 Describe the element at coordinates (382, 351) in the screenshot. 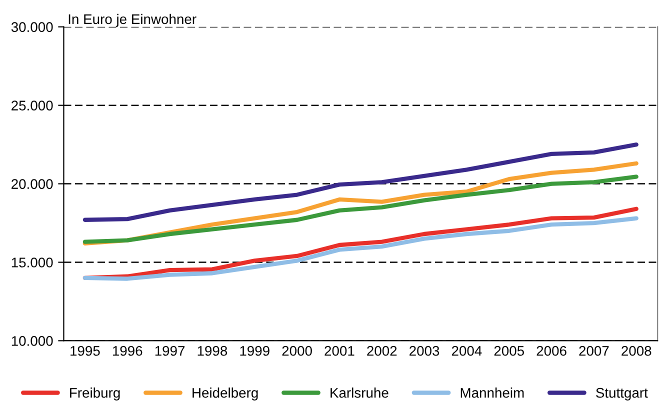

I see `x-tick-label: 2002` at that location.